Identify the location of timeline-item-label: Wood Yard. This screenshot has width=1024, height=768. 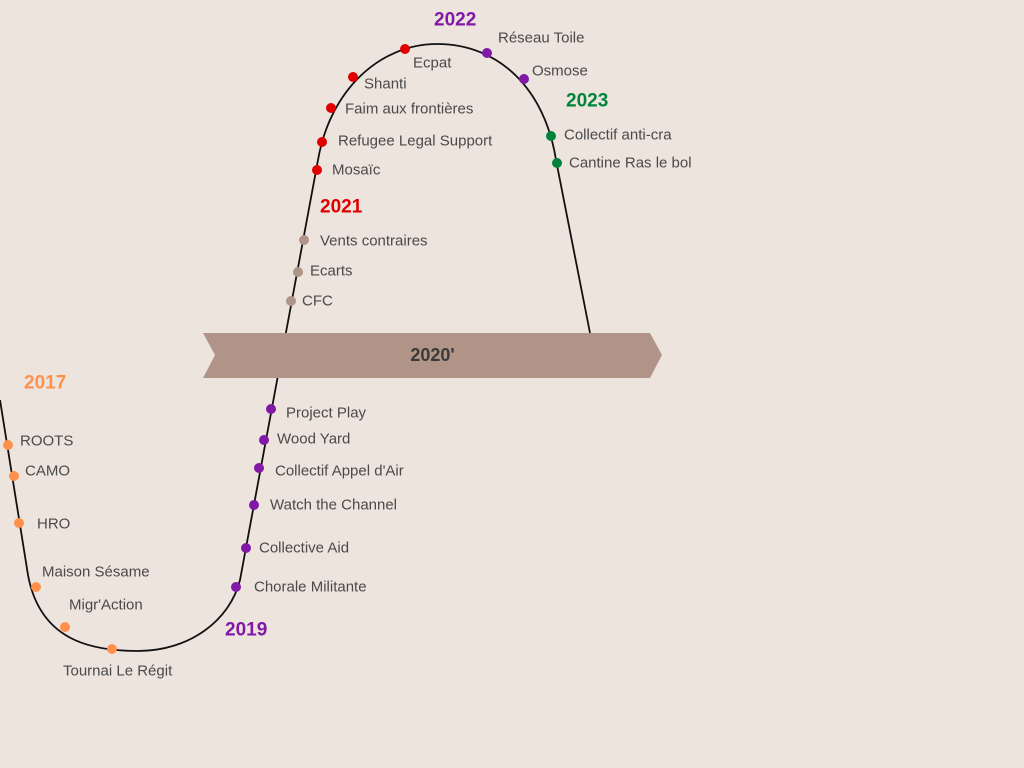
(314, 439).